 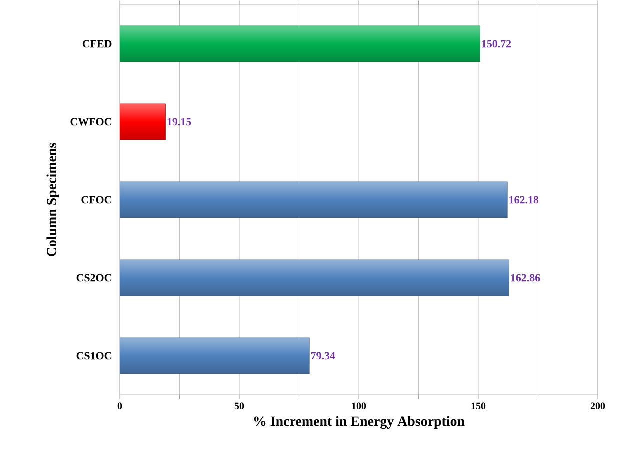 What do you see at coordinates (97, 200) in the screenshot?
I see `y-tick-label: CFOC` at bounding box center [97, 200].